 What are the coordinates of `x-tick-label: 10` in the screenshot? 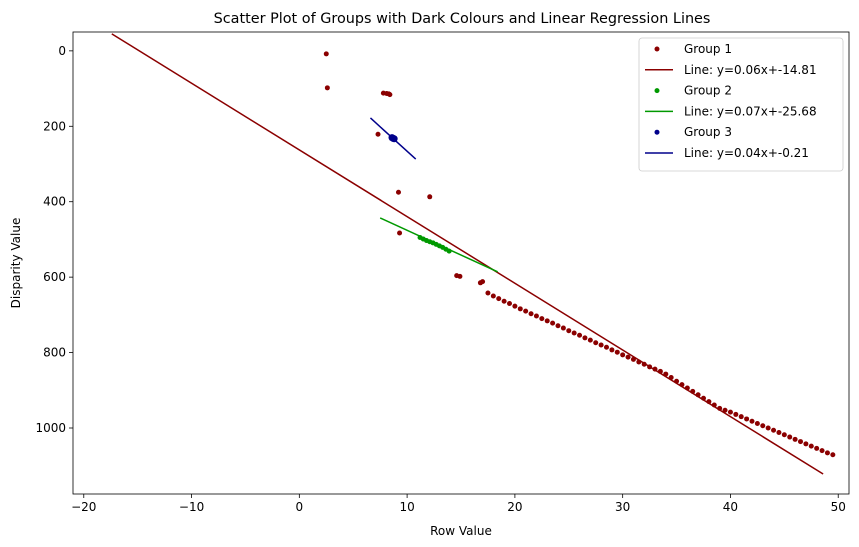 It's located at (406, 507).